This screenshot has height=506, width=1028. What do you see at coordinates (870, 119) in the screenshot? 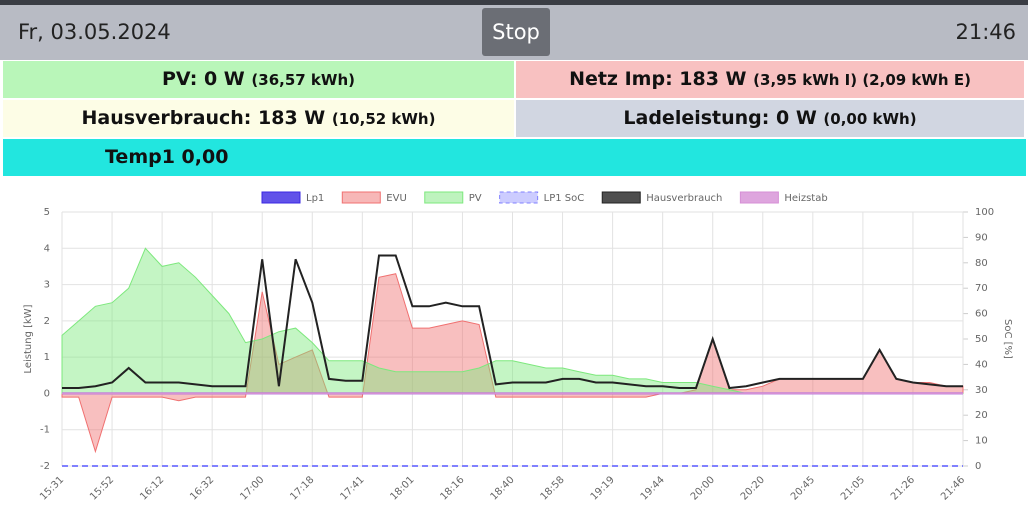
I see `tile-detail: (0,00 kWh)` at bounding box center [870, 119].